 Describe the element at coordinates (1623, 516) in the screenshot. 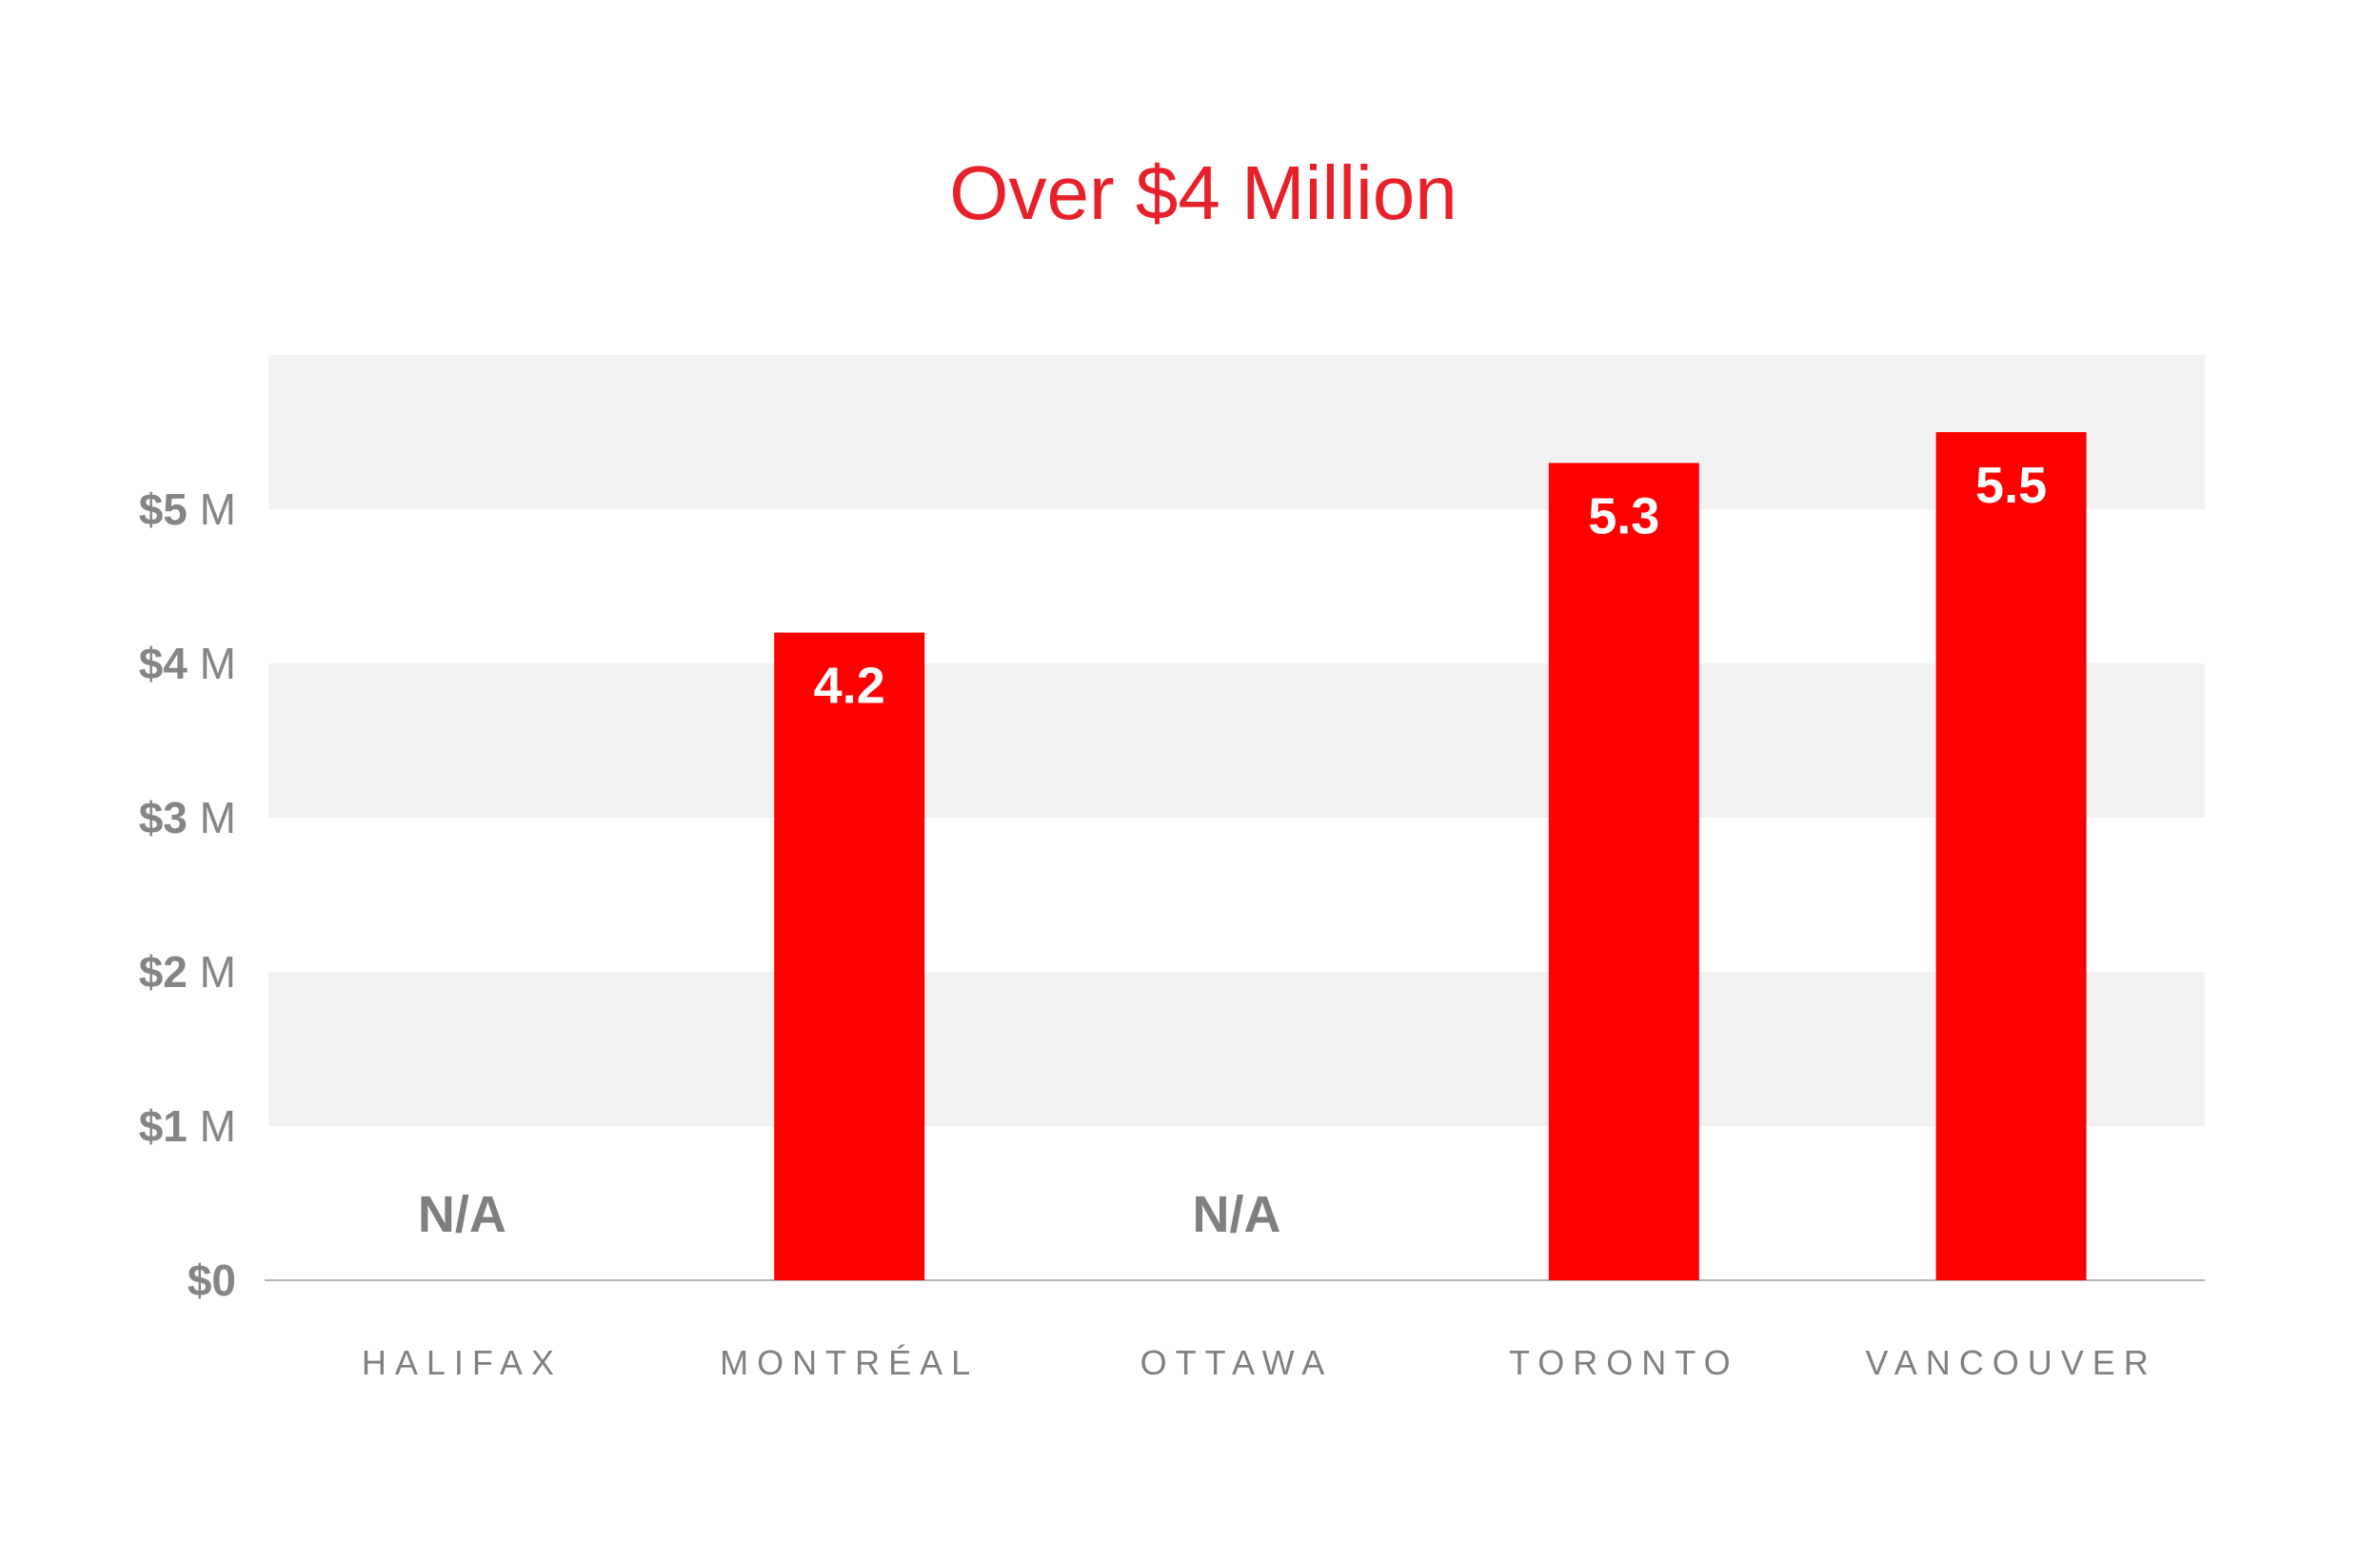

I see `bar-value-label: 5.3` at that location.